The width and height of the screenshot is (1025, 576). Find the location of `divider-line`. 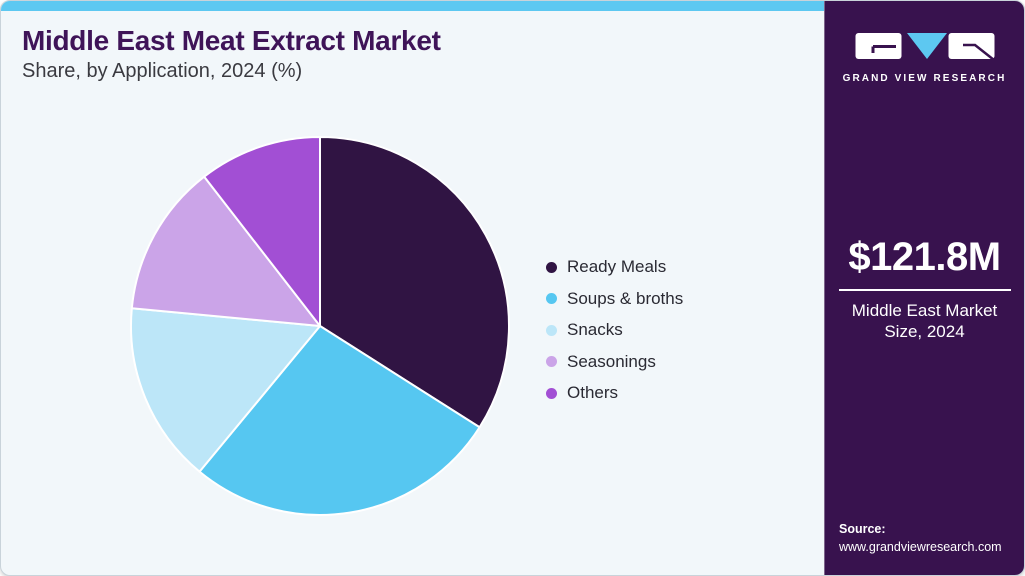

divider-line is located at coordinates (924, 290).